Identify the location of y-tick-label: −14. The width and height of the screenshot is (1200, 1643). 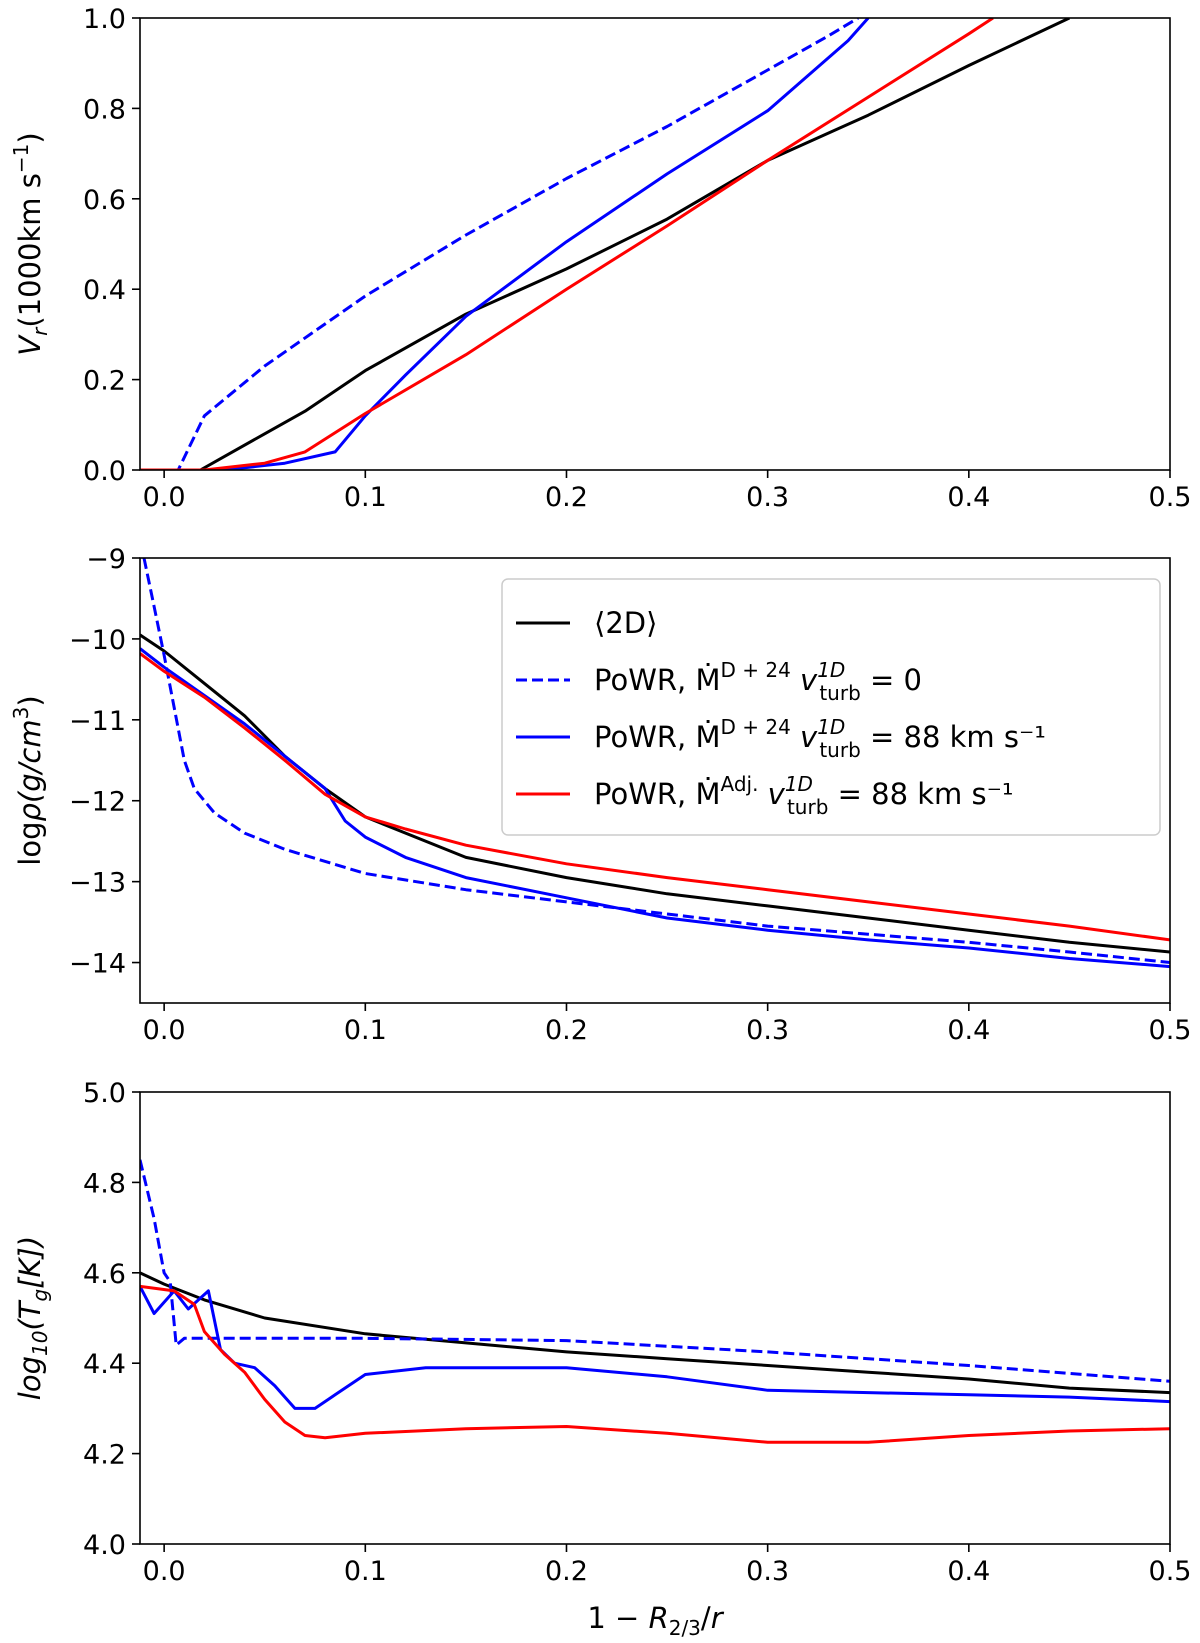
(97, 964).